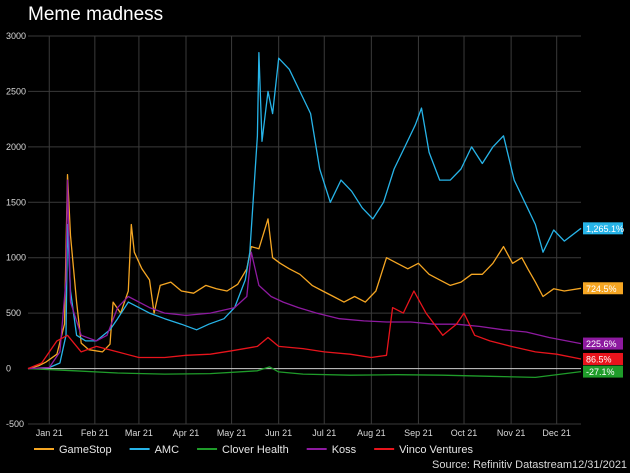 The width and height of the screenshot is (630, 473). Describe the element at coordinates (556, 433) in the screenshot. I see `x-tick-label: Dec 21` at that location.